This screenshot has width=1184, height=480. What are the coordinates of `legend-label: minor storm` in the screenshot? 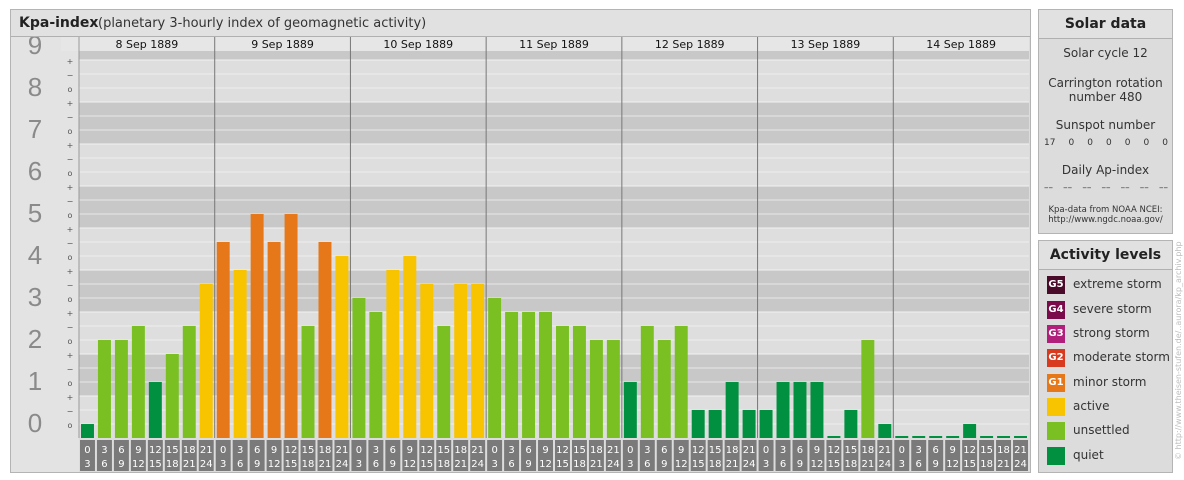 It's located at (1110, 382).